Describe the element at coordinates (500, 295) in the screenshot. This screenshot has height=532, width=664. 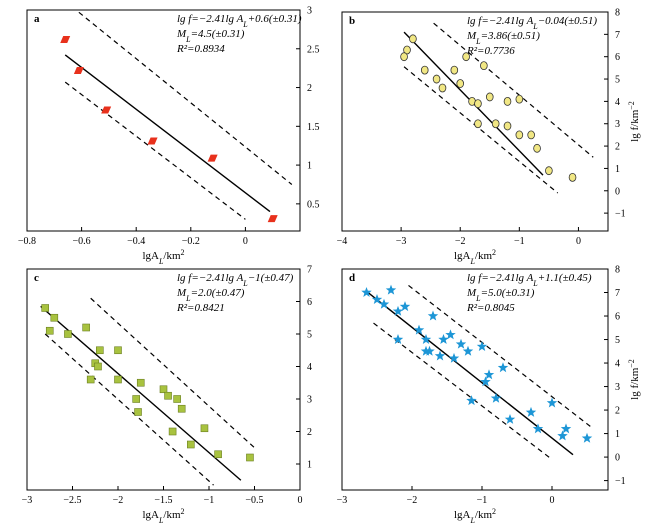
I see `annotation-line: ML=5.0(±0.31)` at that location.